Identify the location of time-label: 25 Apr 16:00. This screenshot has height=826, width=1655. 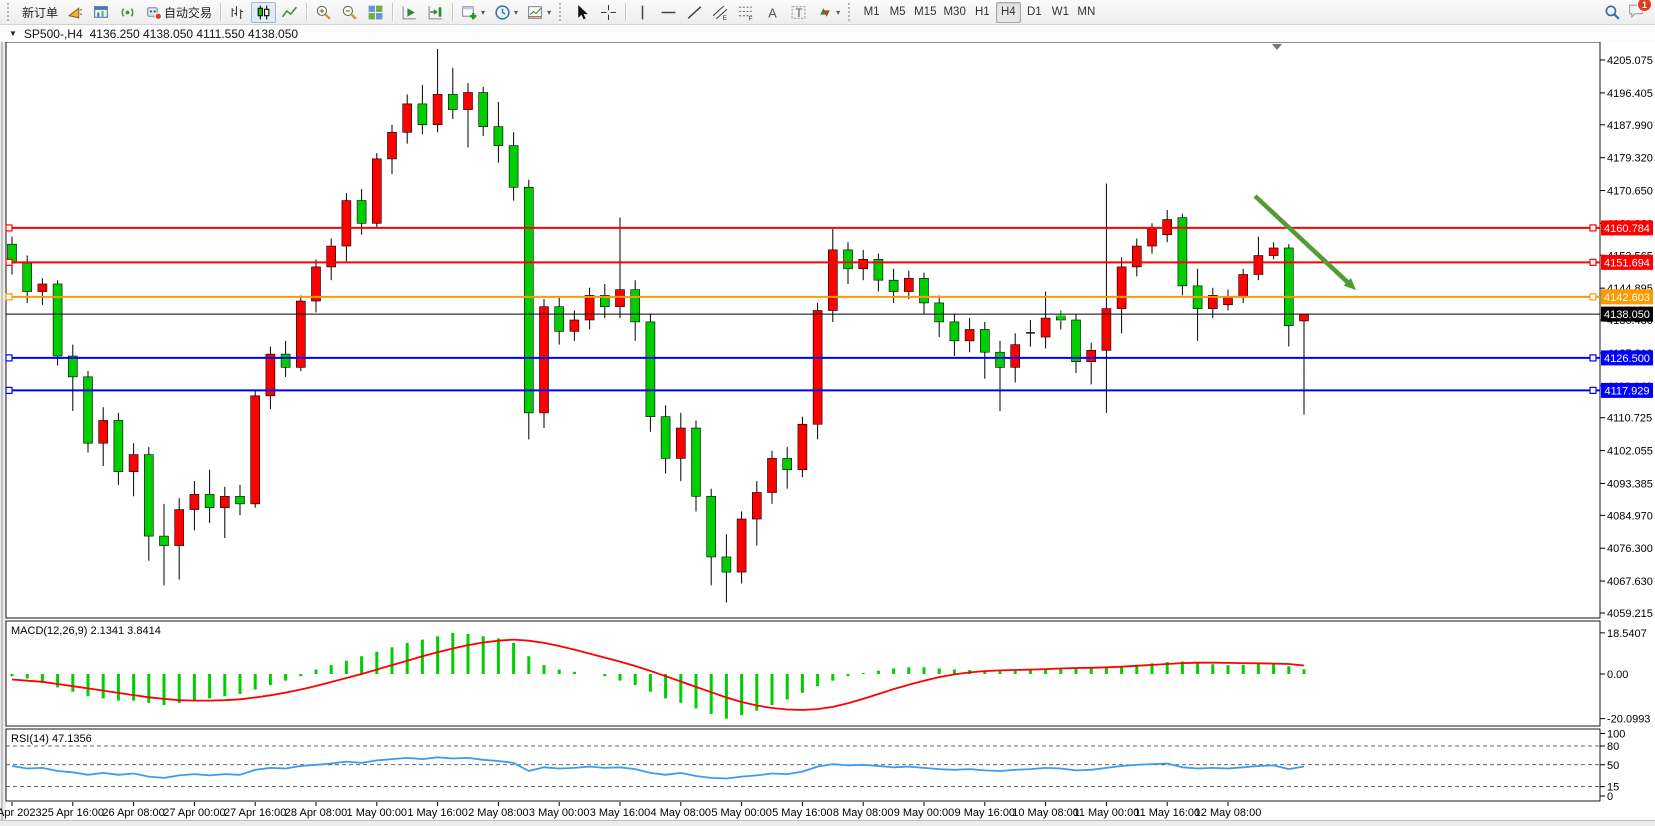
(73, 813).